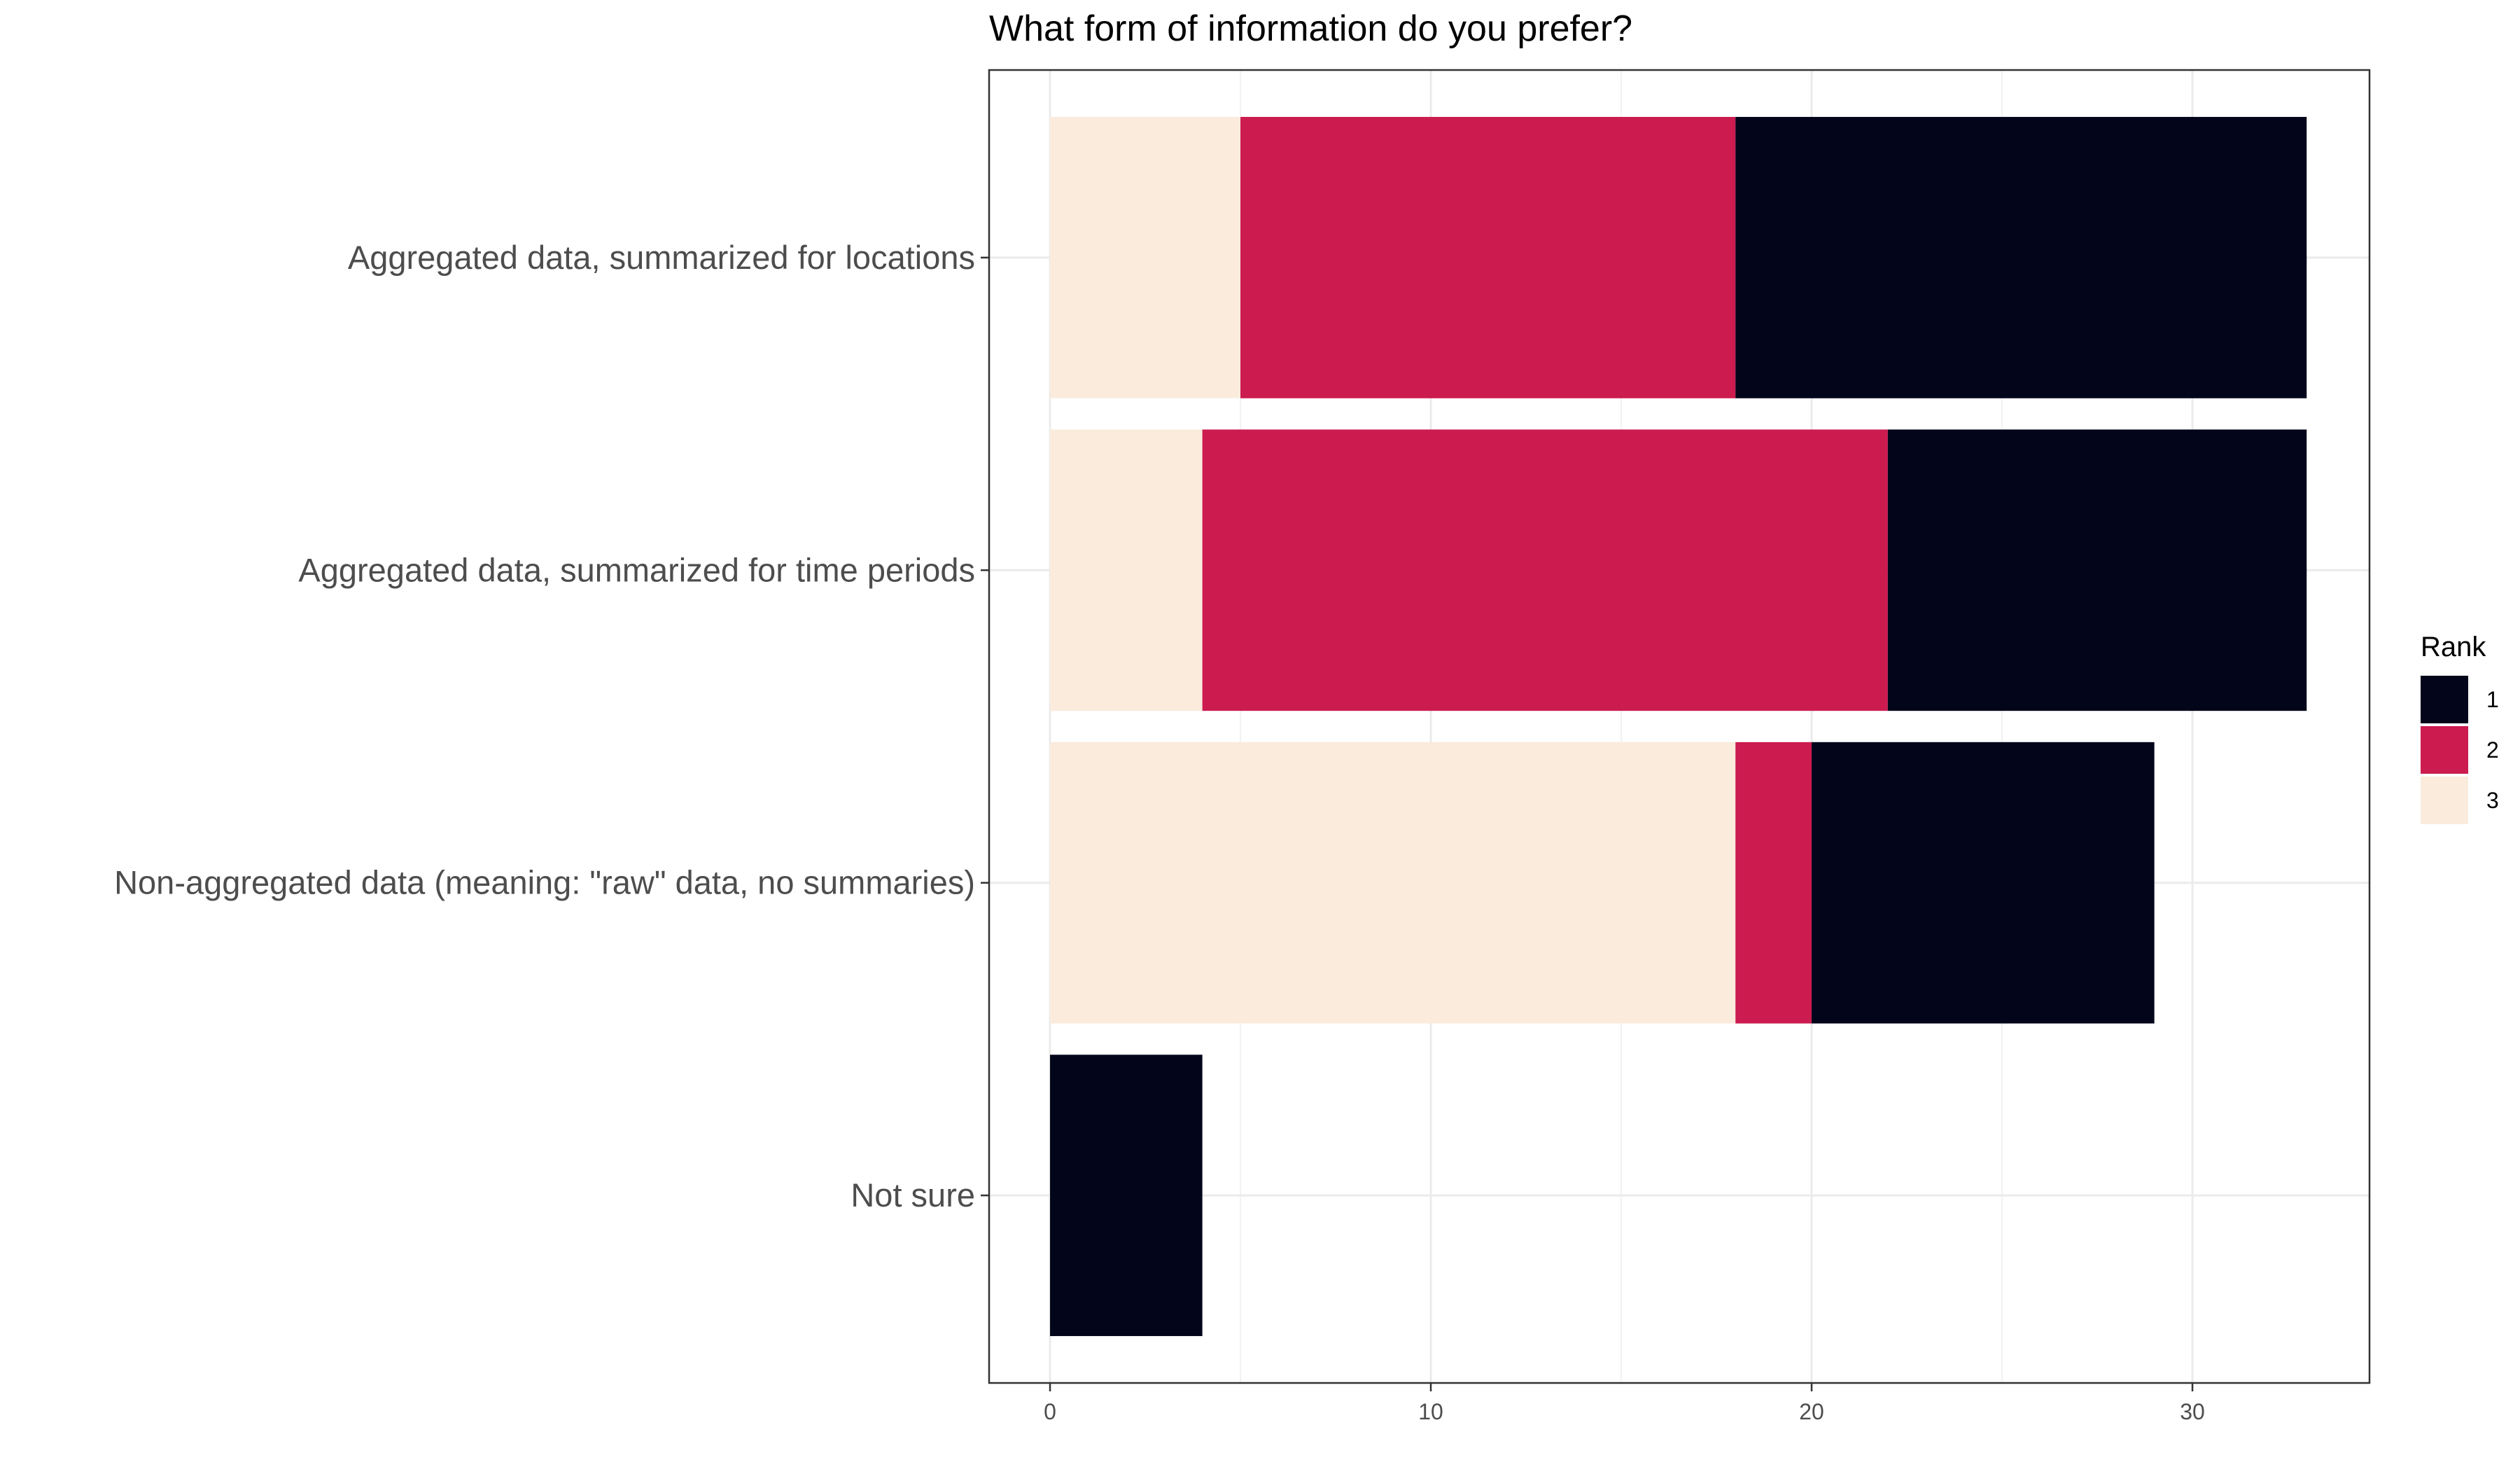  I want to click on x-tick-label: 20, so click(1811, 1411).